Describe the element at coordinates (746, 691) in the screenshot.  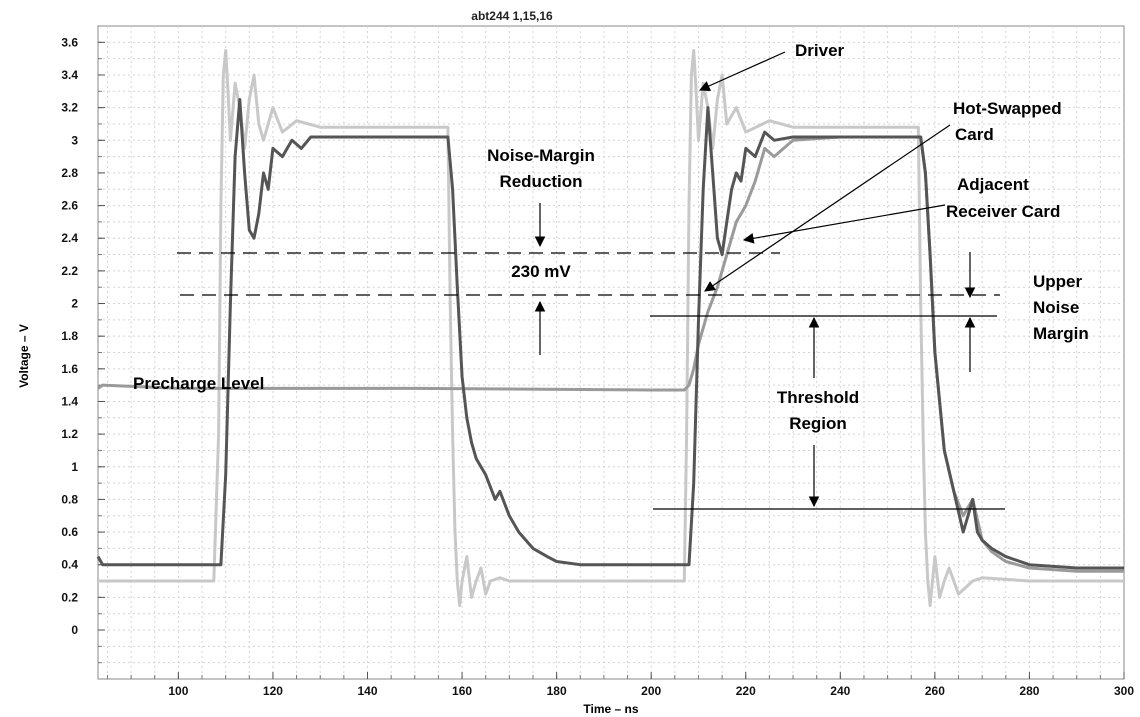
I see `x-tick-label: 220` at that location.